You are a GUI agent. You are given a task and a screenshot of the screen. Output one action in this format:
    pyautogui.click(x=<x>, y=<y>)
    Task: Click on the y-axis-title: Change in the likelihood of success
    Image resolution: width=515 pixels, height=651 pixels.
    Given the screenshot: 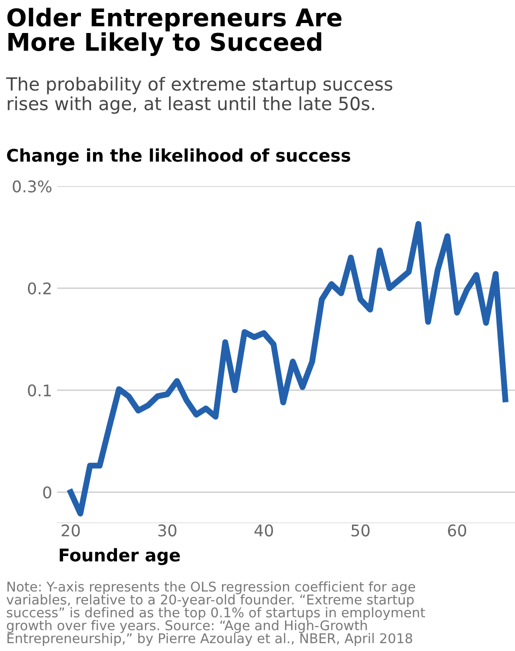 What is the action you would take?
    pyautogui.click(x=178, y=157)
    